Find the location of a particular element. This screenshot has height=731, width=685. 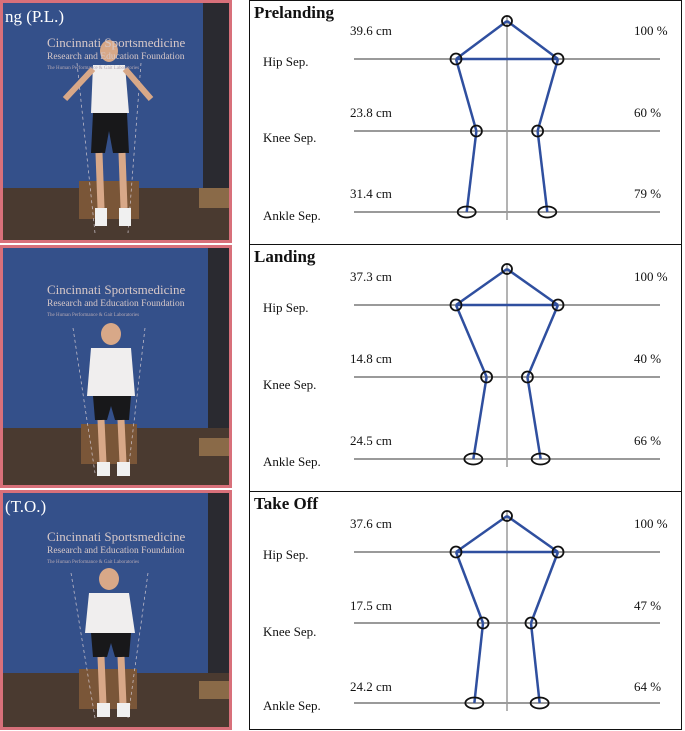

hip-measurement: 37.6 cm is located at coordinates (371, 523).